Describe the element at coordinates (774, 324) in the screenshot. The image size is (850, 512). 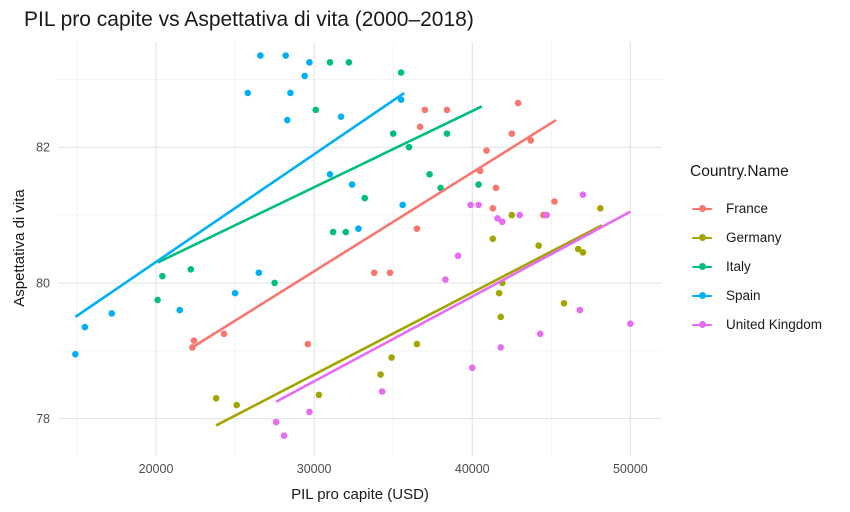
I see `legend-label: United Kingdom` at that location.